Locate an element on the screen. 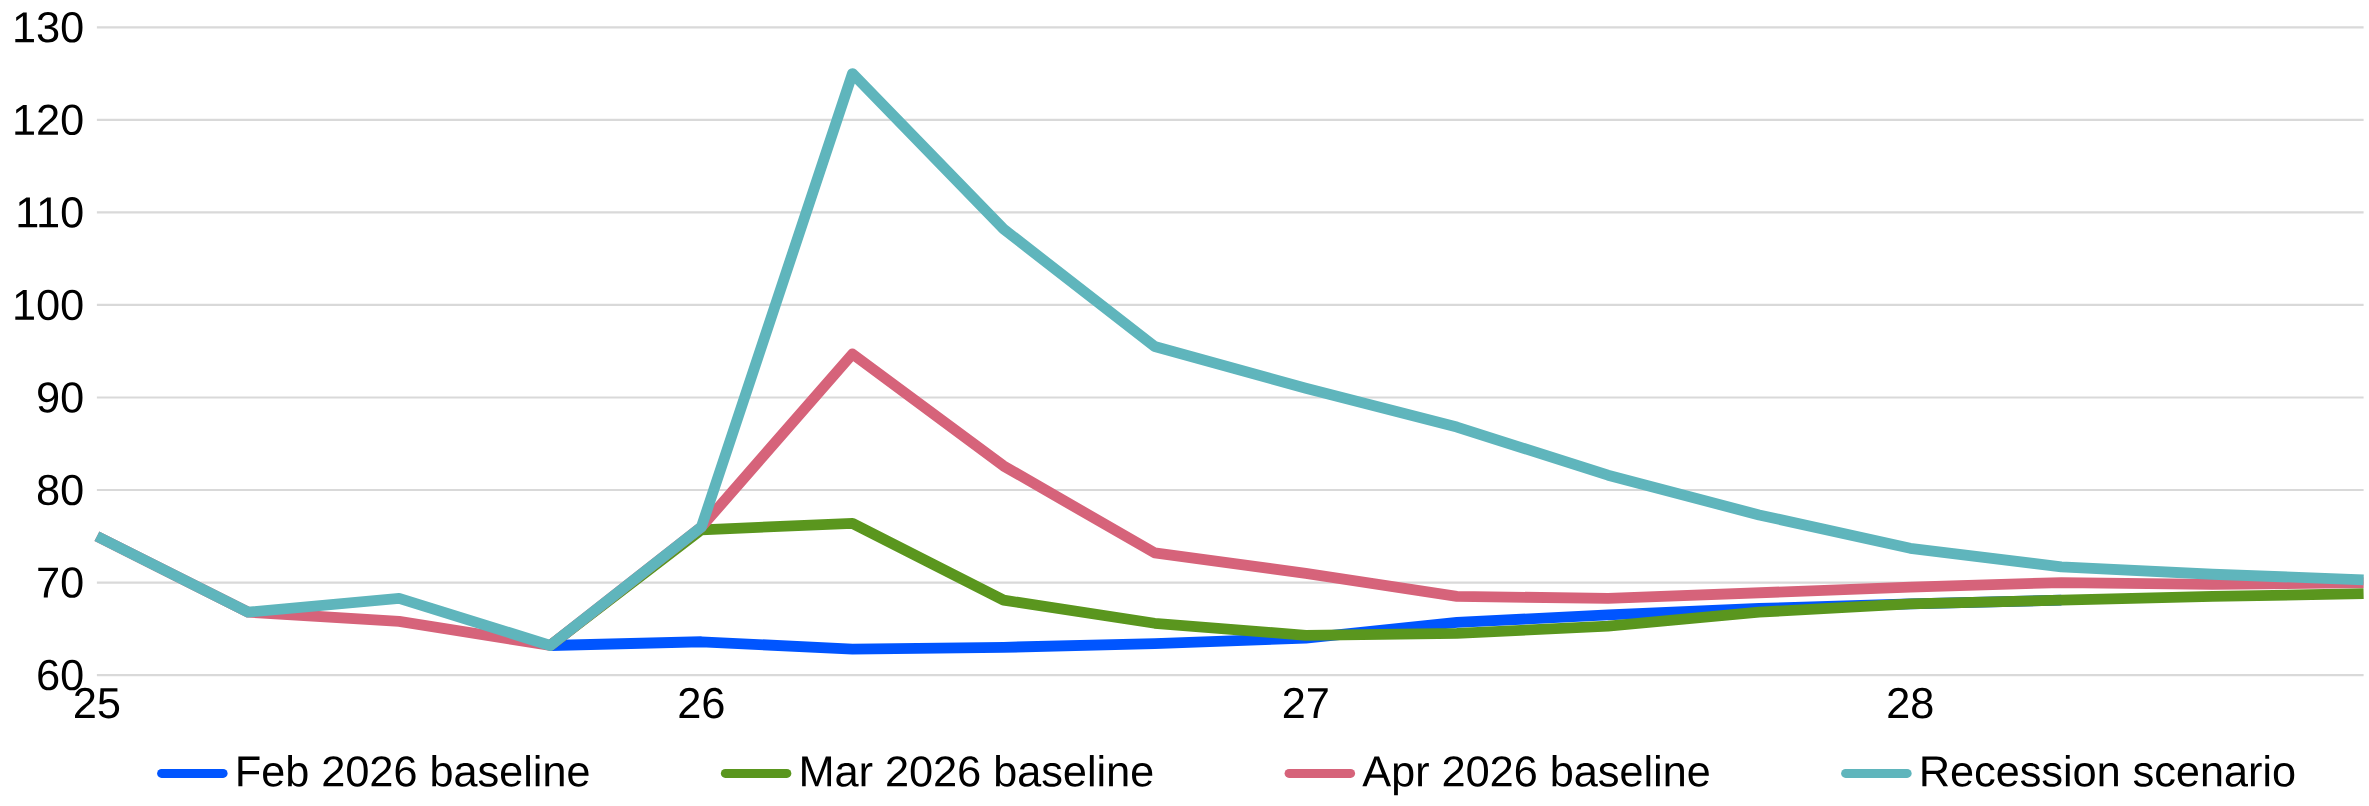 This screenshot has width=2369, height=806. y-tick-label: 130 is located at coordinates (49, 27).